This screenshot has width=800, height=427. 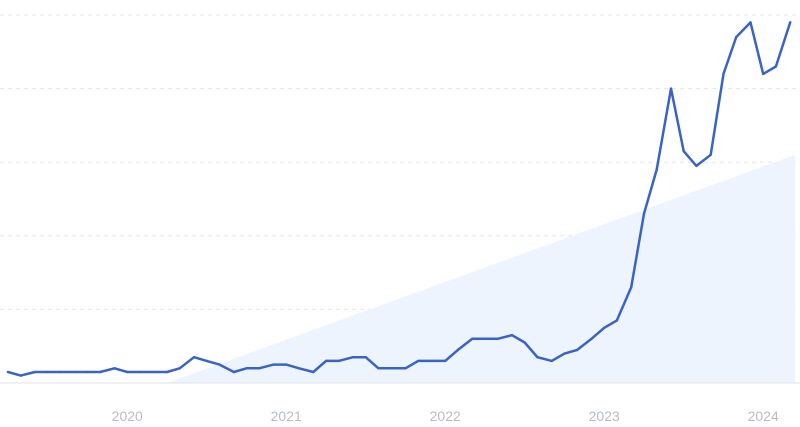 I want to click on x-tick-label: 2021, so click(x=286, y=416).